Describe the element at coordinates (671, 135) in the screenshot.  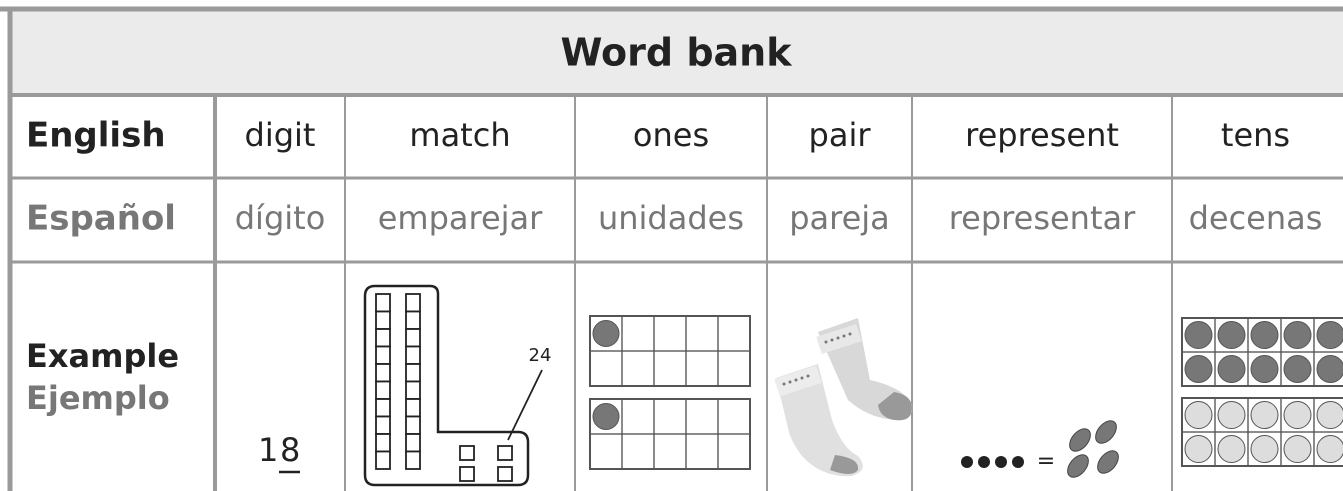
I see `english-word: ones` at that location.